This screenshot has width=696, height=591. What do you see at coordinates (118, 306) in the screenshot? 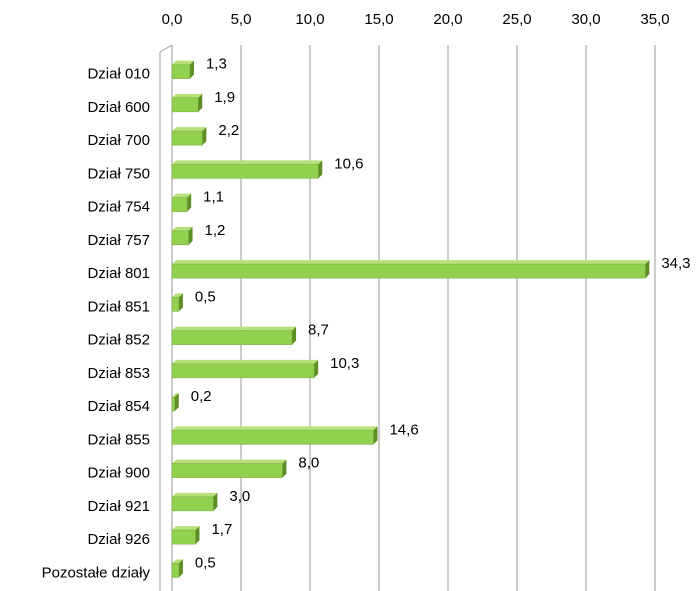
I see `y-tick-label: Dział 851` at bounding box center [118, 306].